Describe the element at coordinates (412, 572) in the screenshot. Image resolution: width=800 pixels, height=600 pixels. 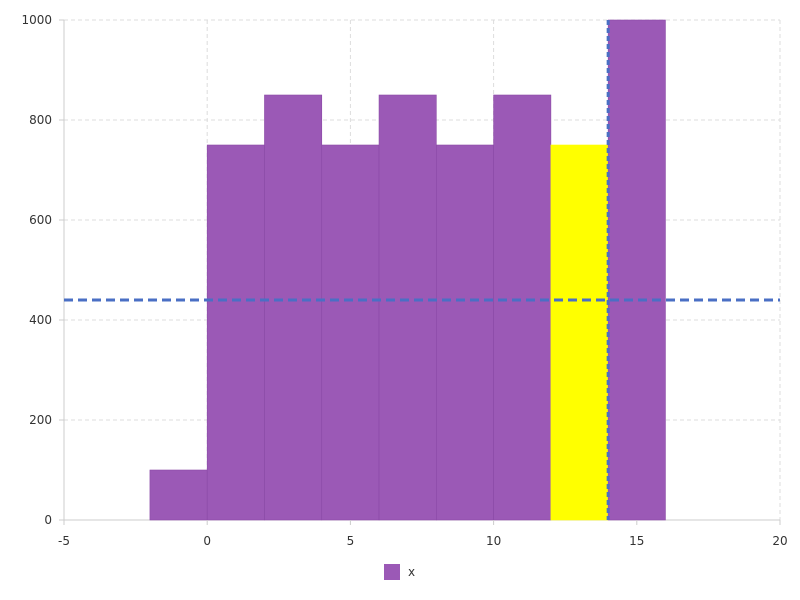
I see `legend-label: x` at that location.